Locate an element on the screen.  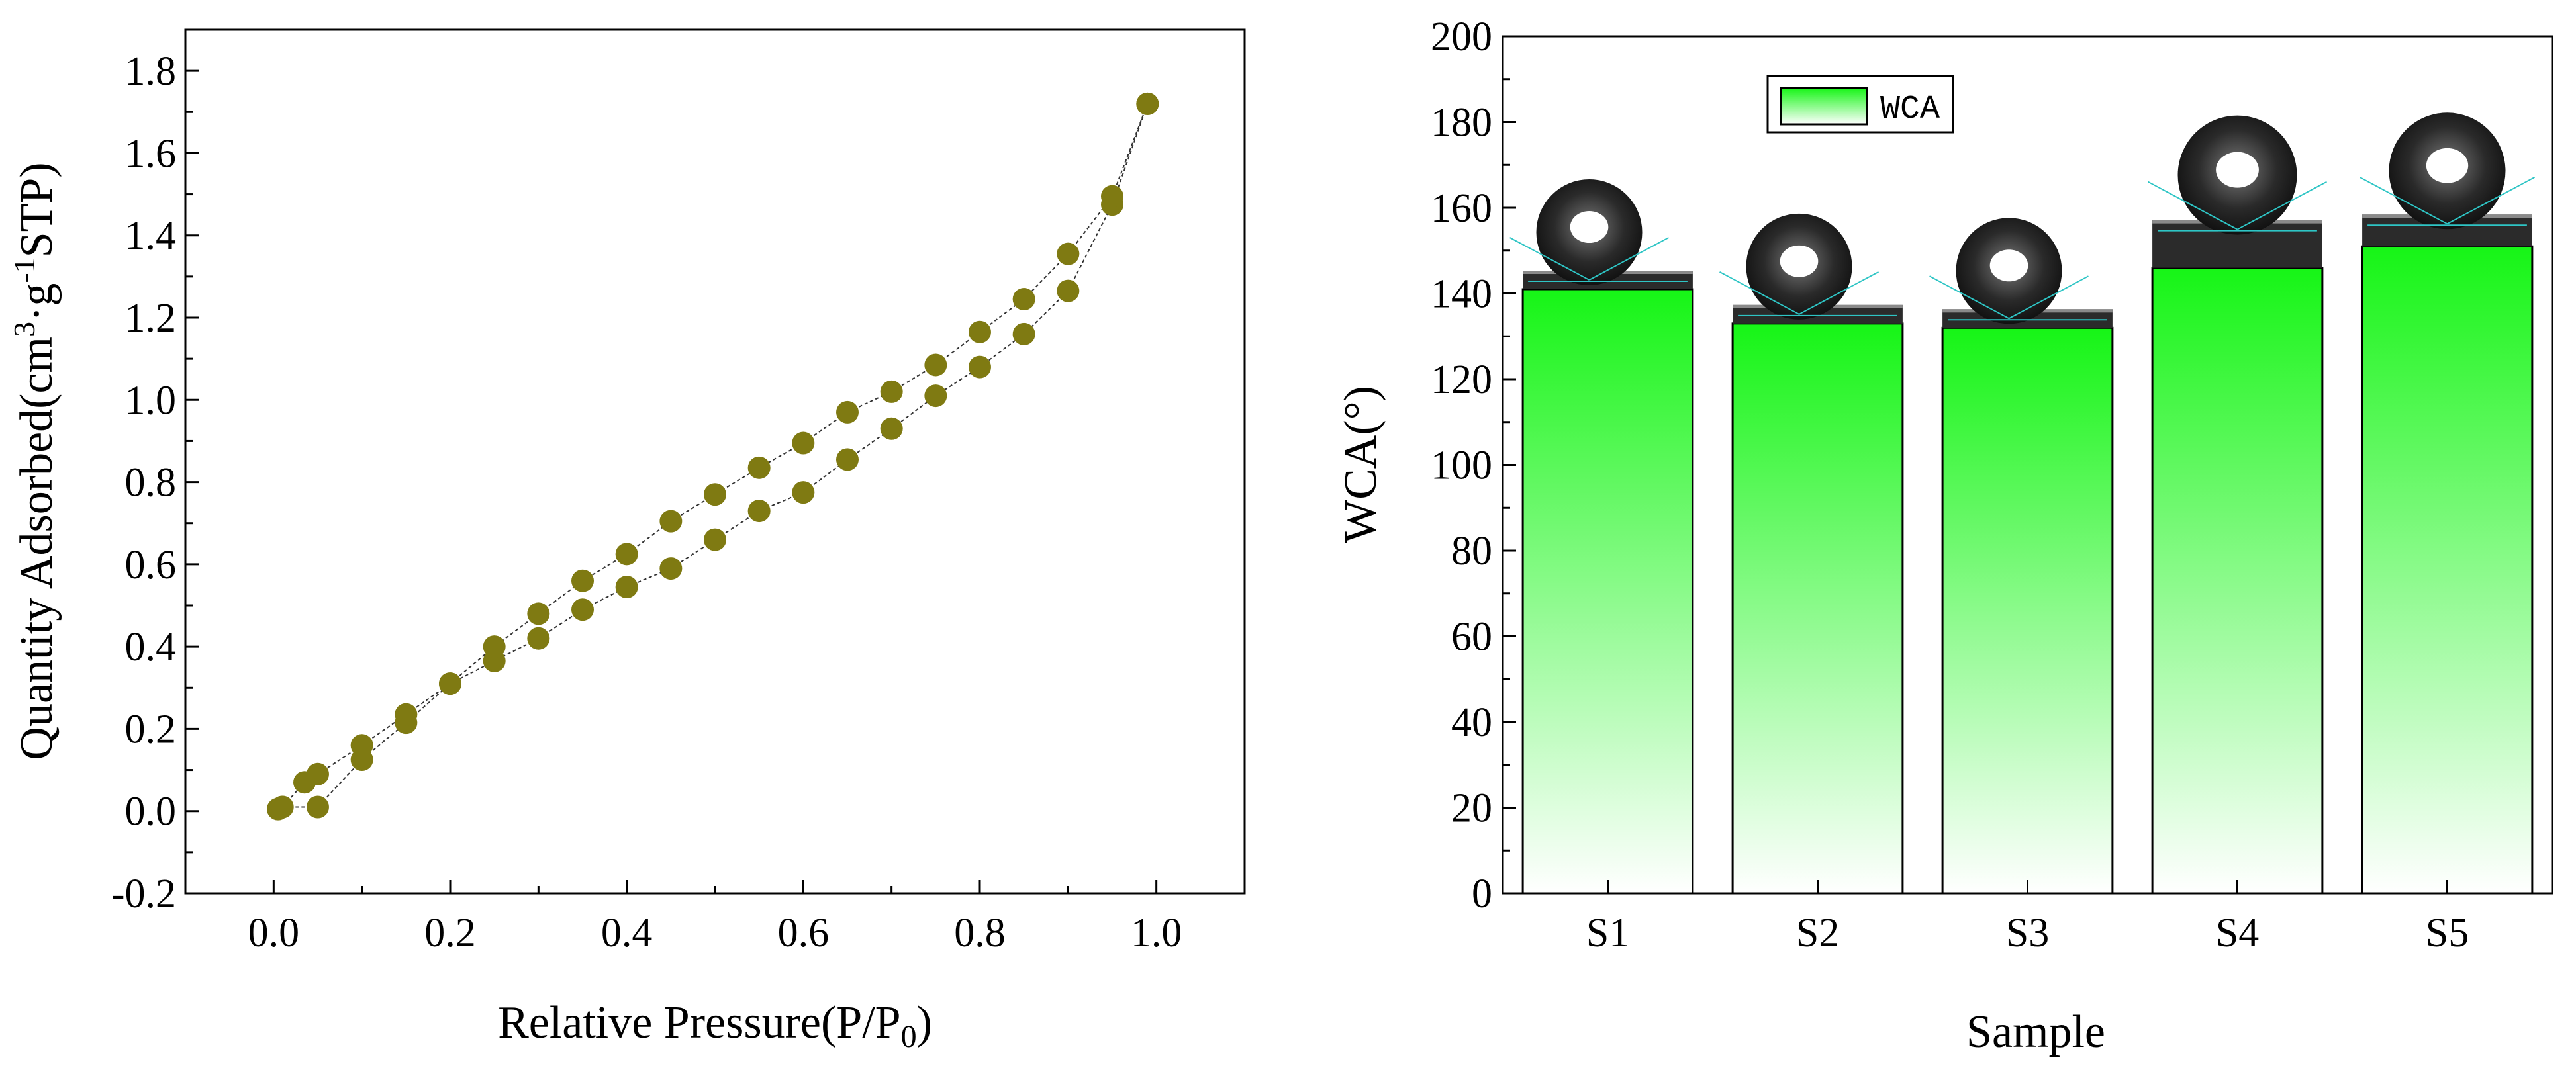
bar-S3 is located at coordinates (2027, 610).